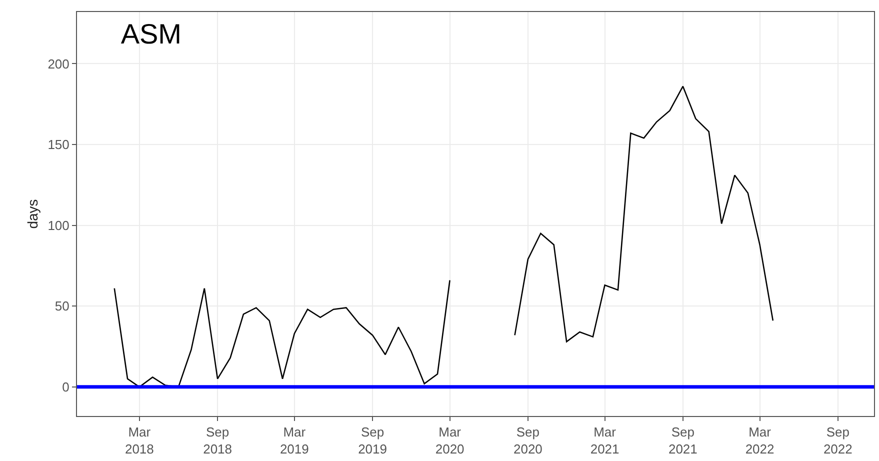 The image size is (879, 461). What do you see at coordinates (32, 214) in the screenshot?
I see `y-axis-title: days` at bounding box center [32, 214].